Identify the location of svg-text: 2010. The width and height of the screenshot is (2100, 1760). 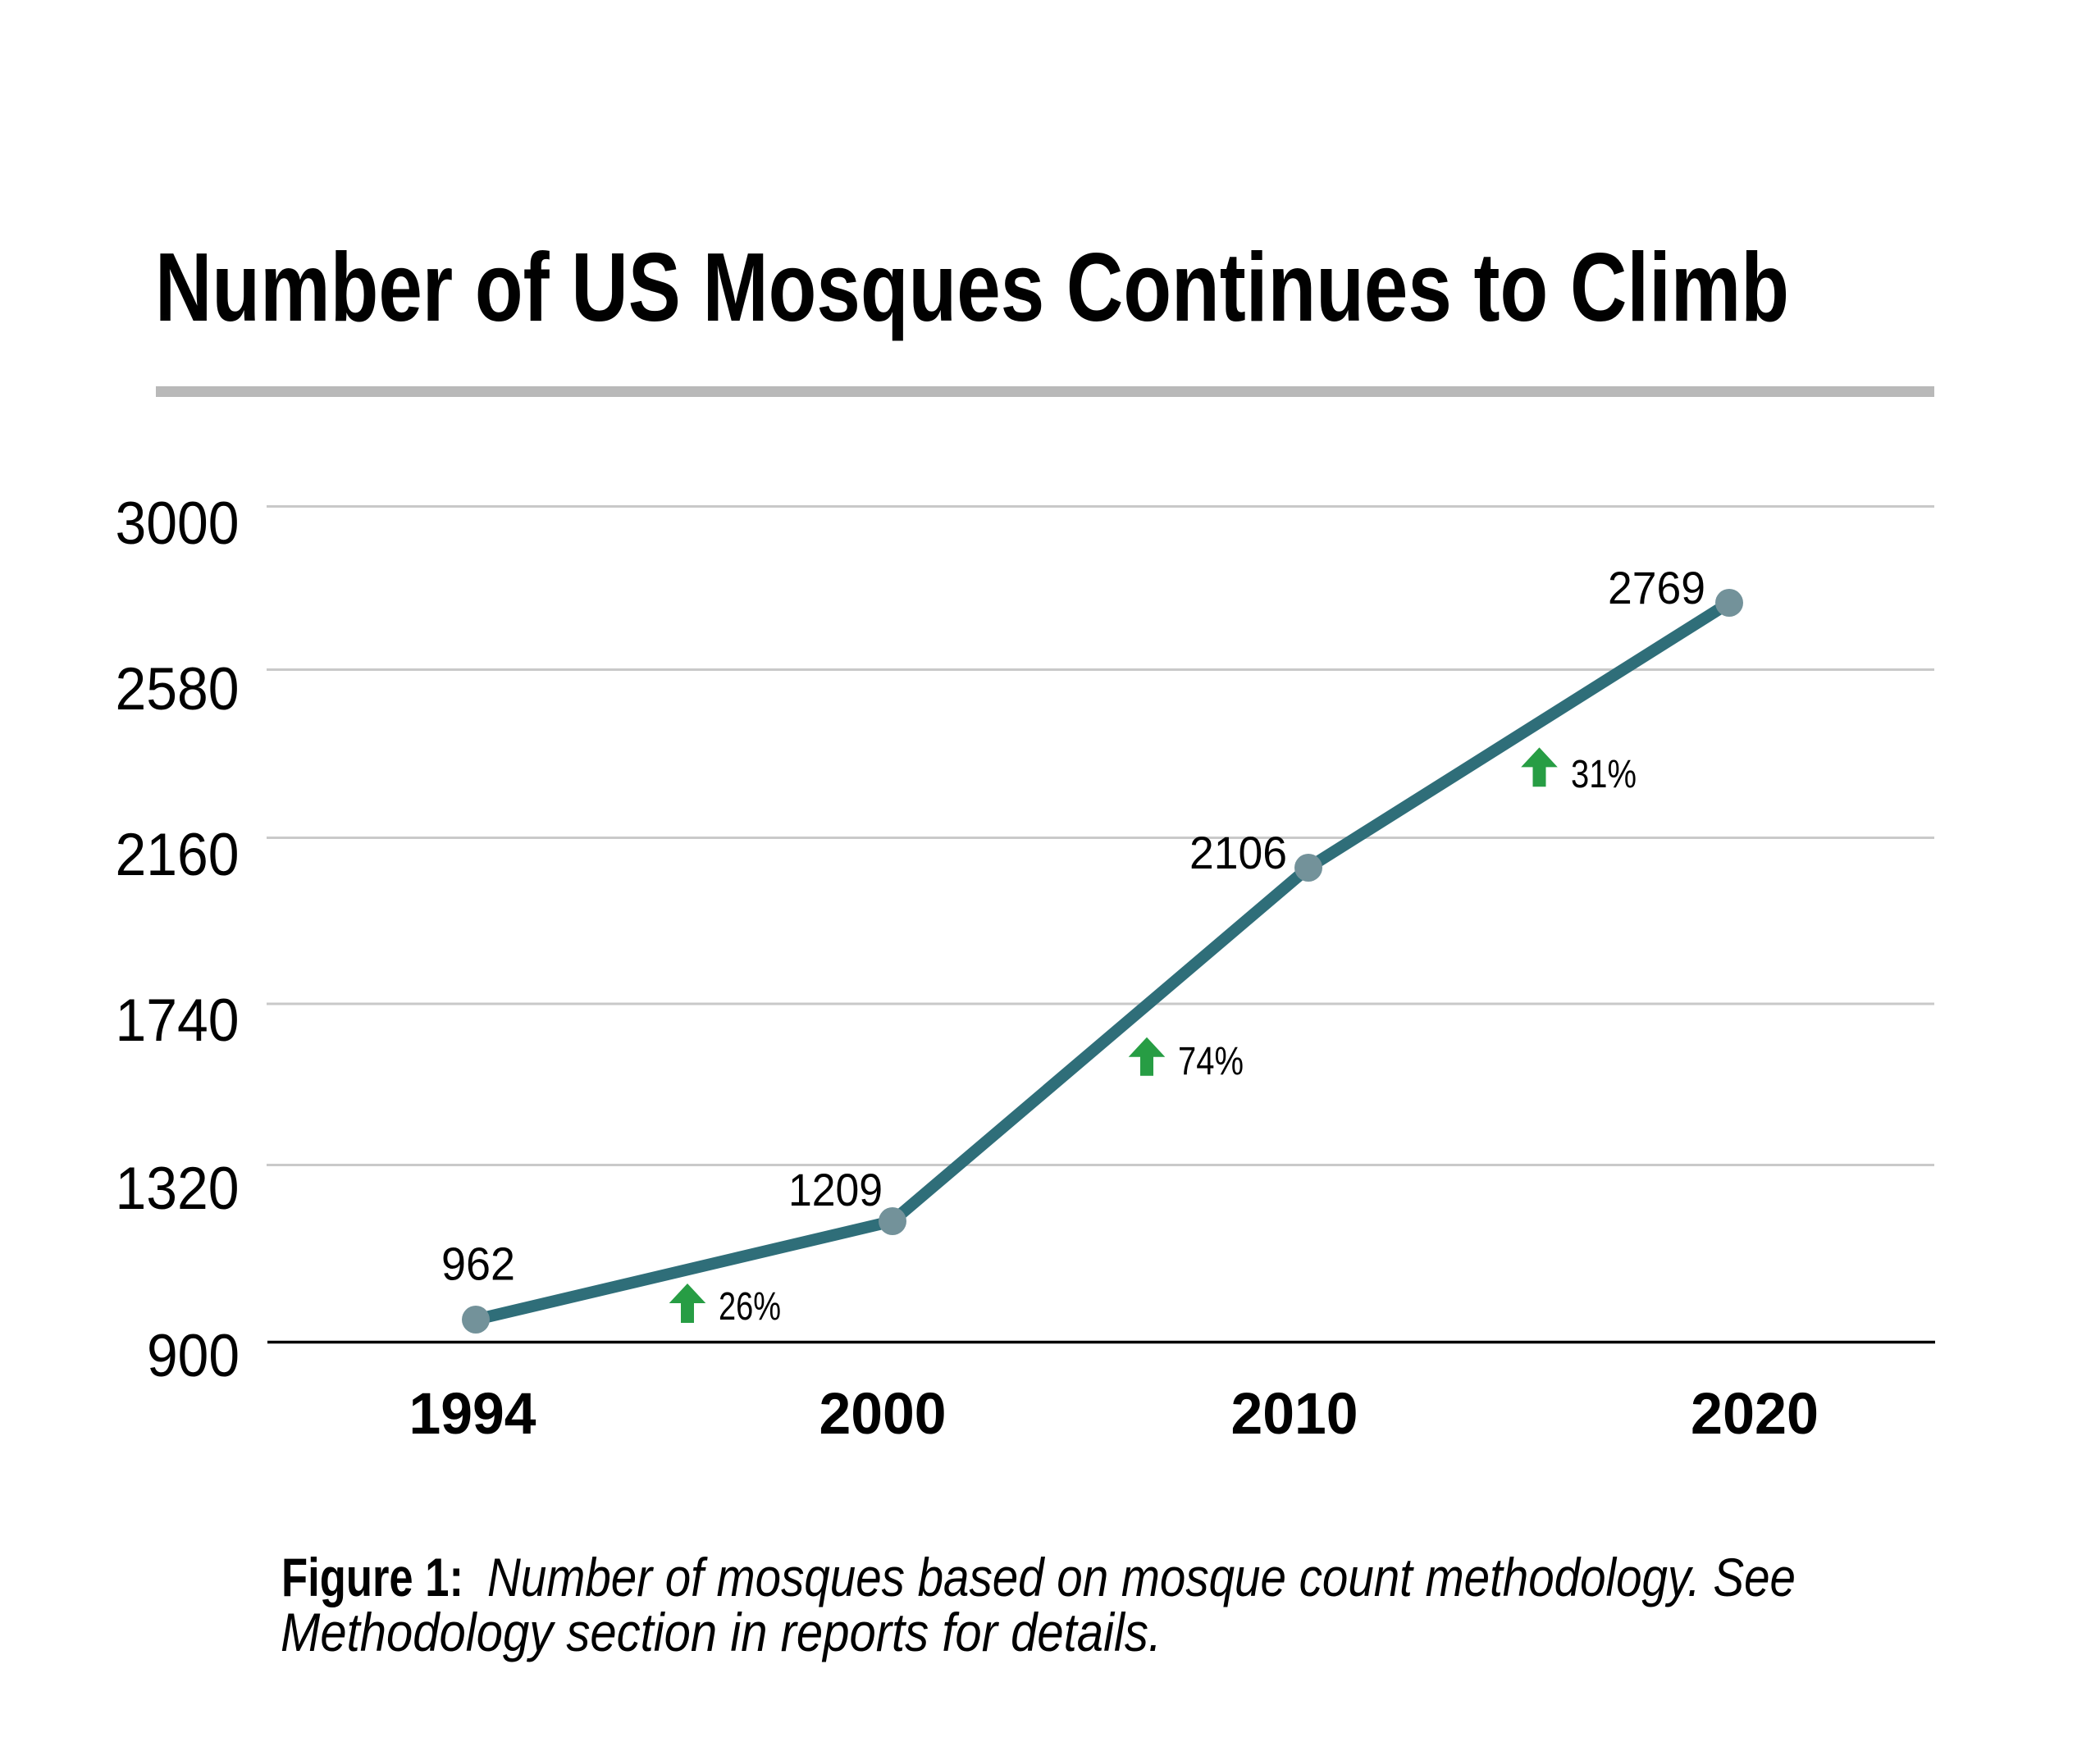
(1294, 1414).